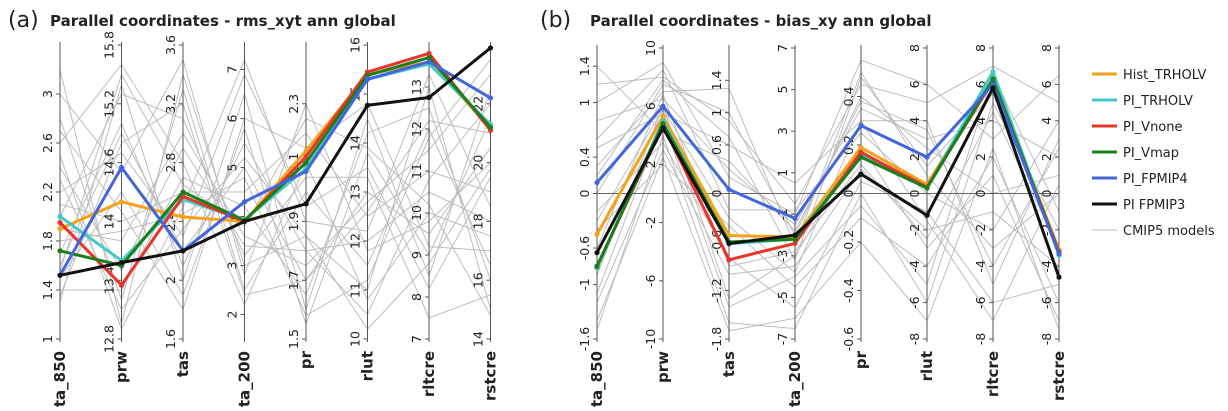 This screenshot has height=411, width=1228. Describe the element at coordinates (170, 339) in the screenshot. I see `panel-a-tick-label: 1.6` at that location.